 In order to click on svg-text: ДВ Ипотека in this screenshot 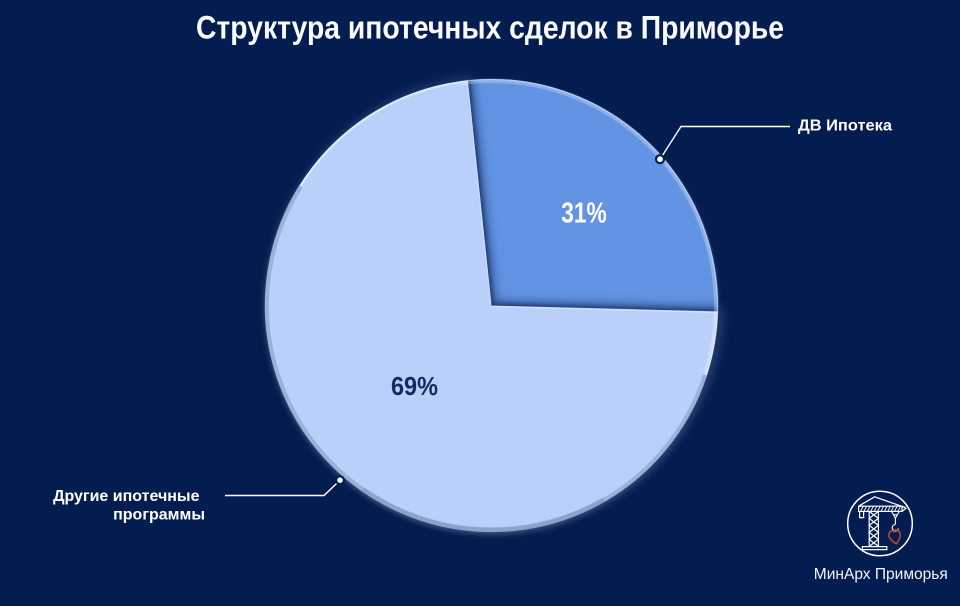, I will do `click(845, 126)`.